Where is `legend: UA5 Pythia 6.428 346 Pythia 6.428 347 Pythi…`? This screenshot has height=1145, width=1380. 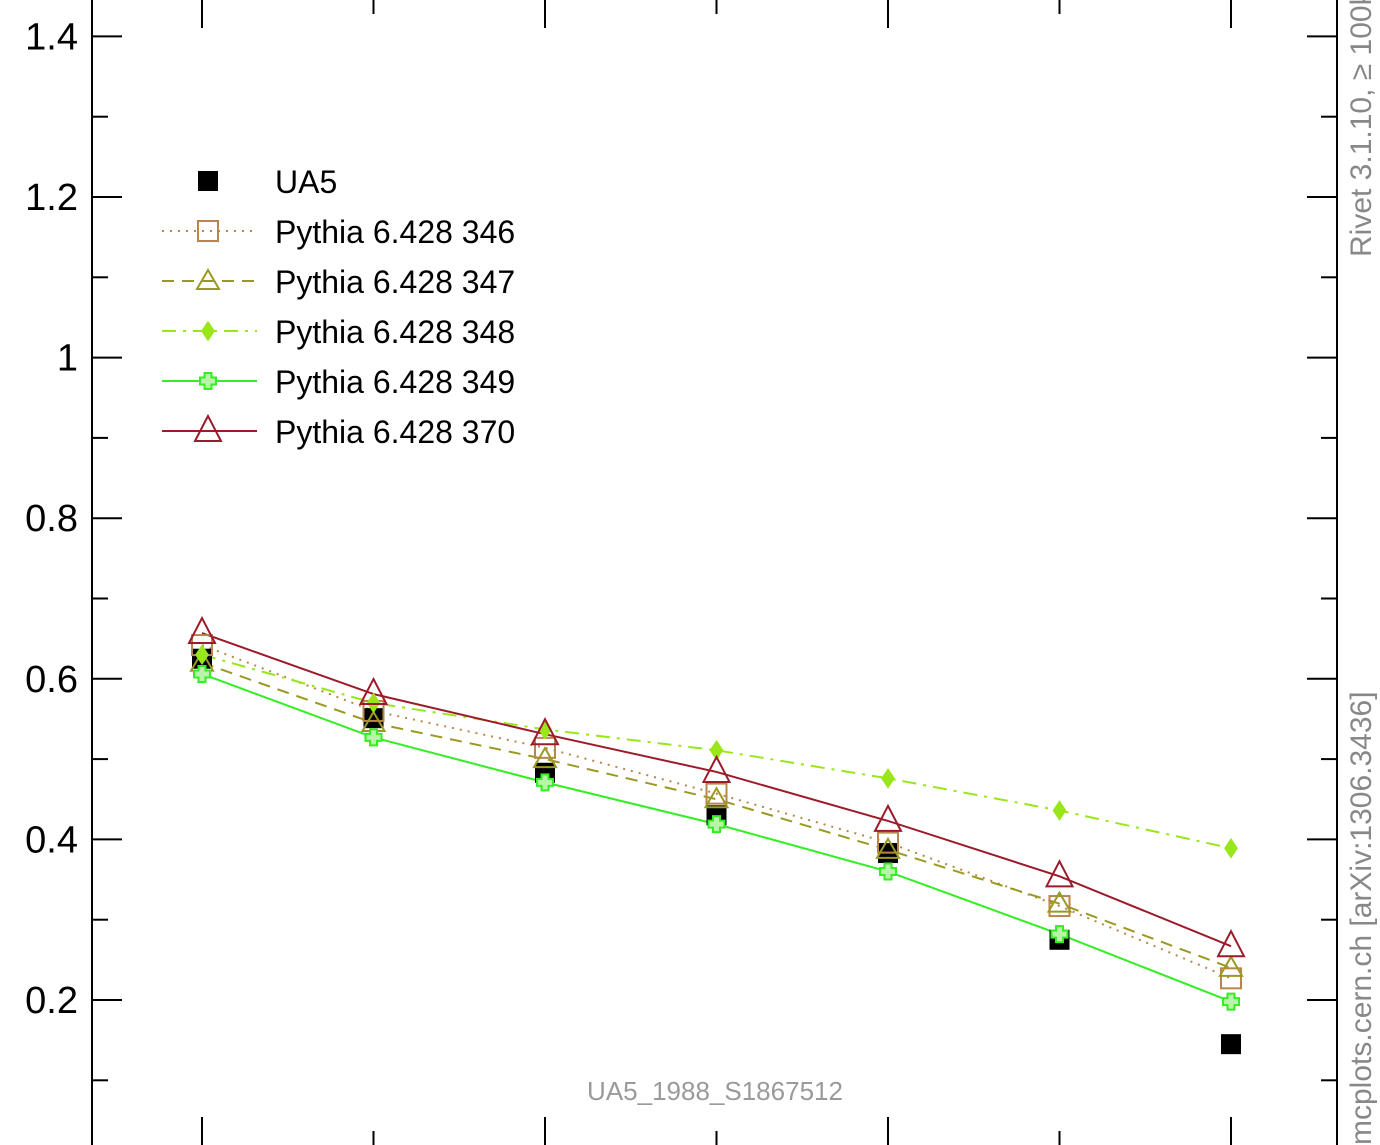 legend: UA5 Pythia 6.428 346 Pythia 6.428 347 Pythi… is located at coordinates (338, 307).